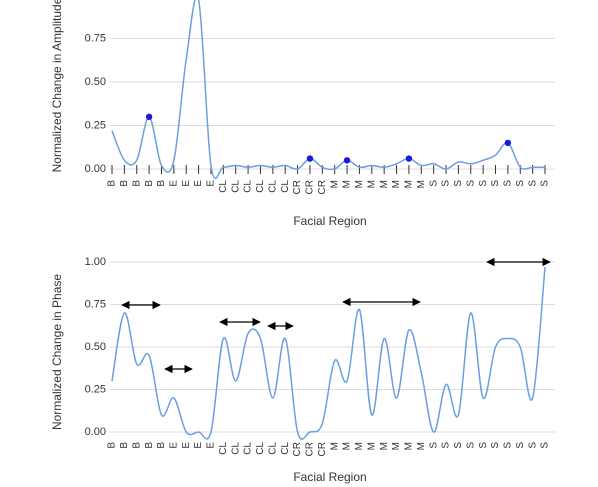 Image resolution: width=598 pixels, height=487 pixels. Describe the element at coordinates (57, 86) in the screenshot. I see `y-axis-title: Normalized Change in Amplitude` at that location.